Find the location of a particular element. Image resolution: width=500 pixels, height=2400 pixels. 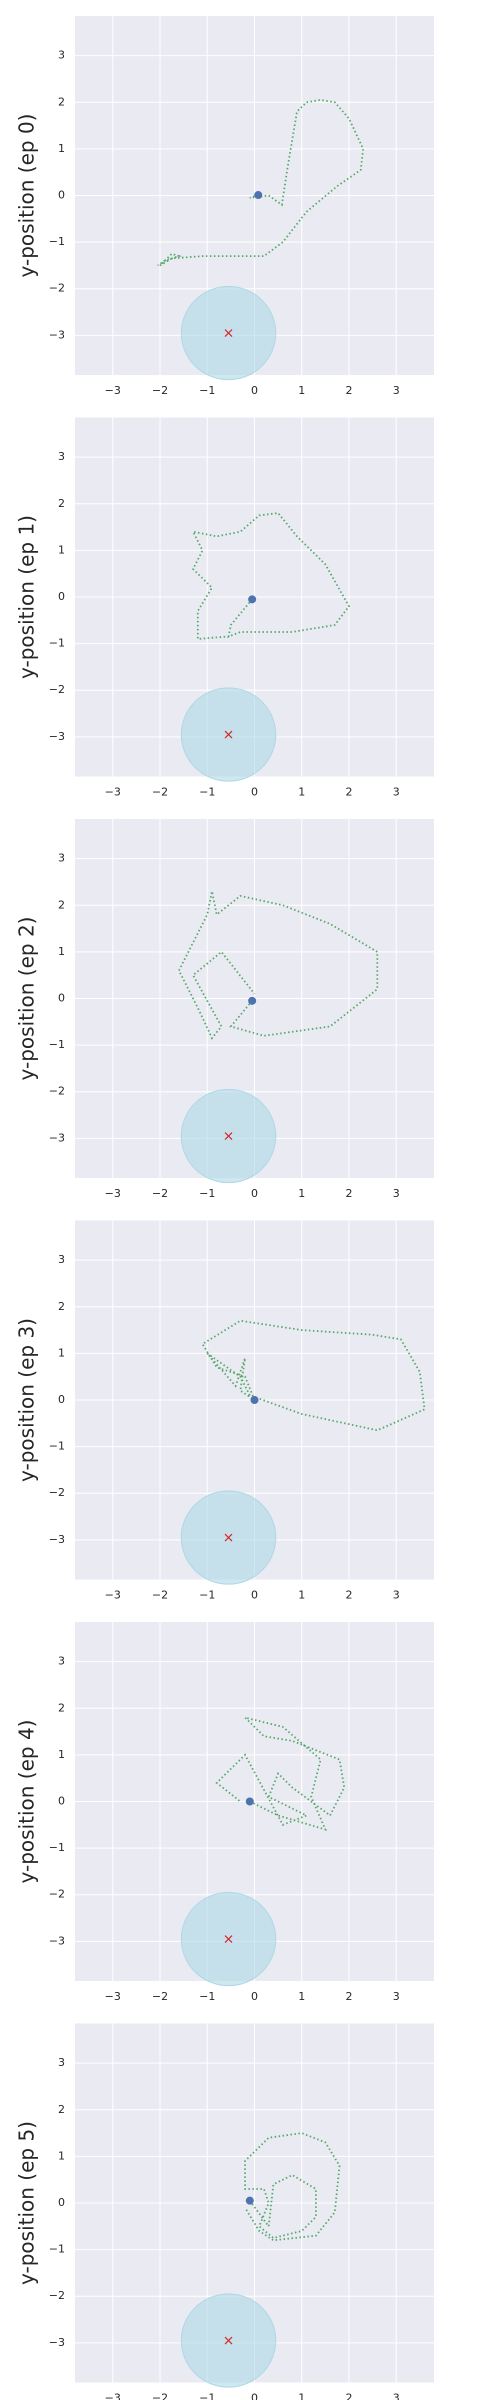

y-axis-label: y-position (ep 4) is located at coordinates (27, 1802).